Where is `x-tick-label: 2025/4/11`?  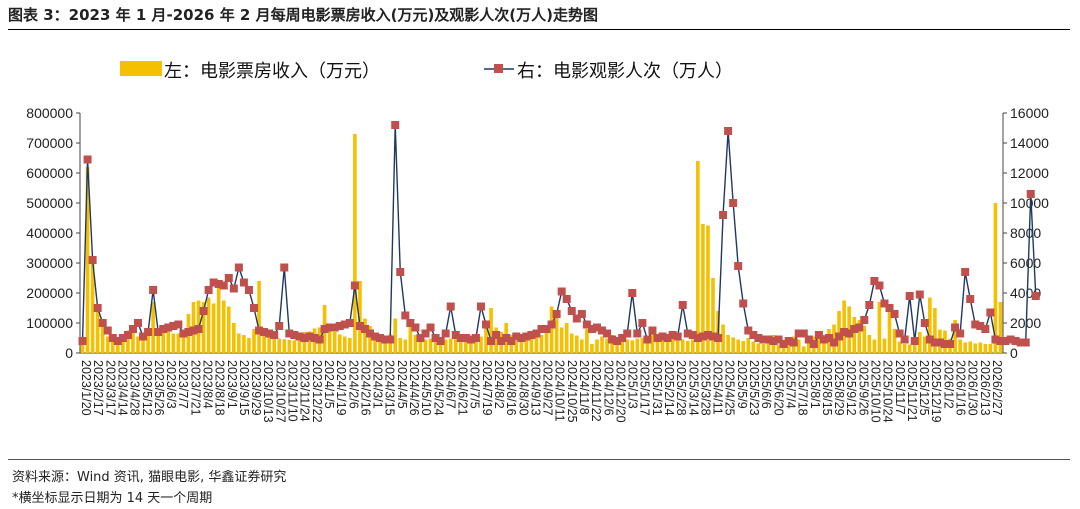 x-tick-label: 2025/4/11 is located at coordinates (718, 387).